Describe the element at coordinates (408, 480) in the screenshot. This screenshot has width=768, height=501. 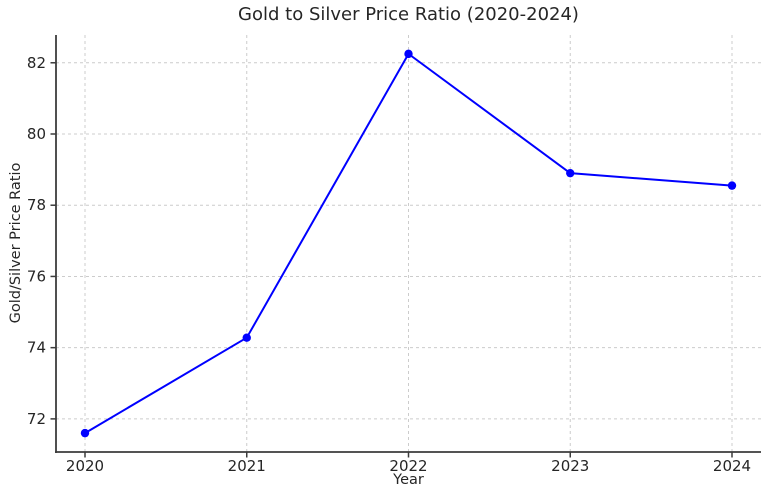
I see `x-axis-label: Year` at that location.